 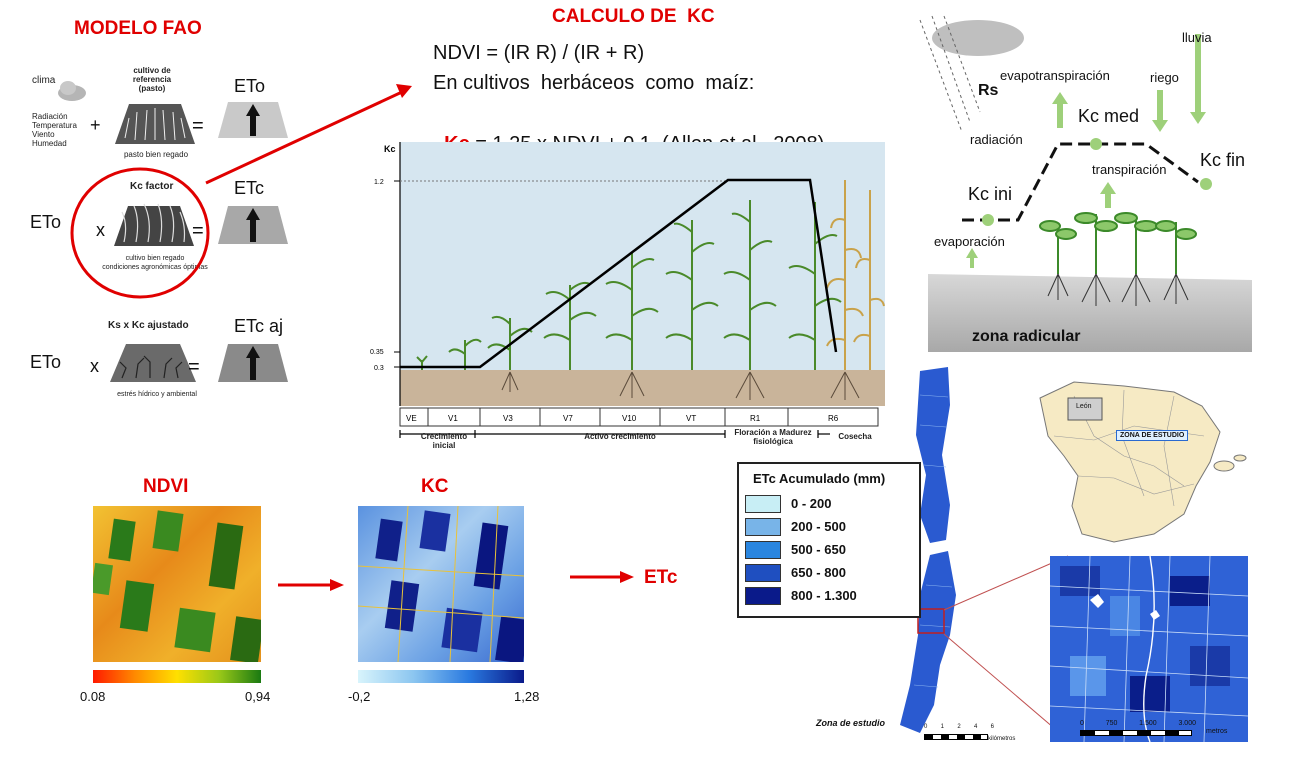 What do you see at coordinates (93, 696) in the screenshot?
I see `ndvi-min: 0.08` at bounding box center [93, 696].